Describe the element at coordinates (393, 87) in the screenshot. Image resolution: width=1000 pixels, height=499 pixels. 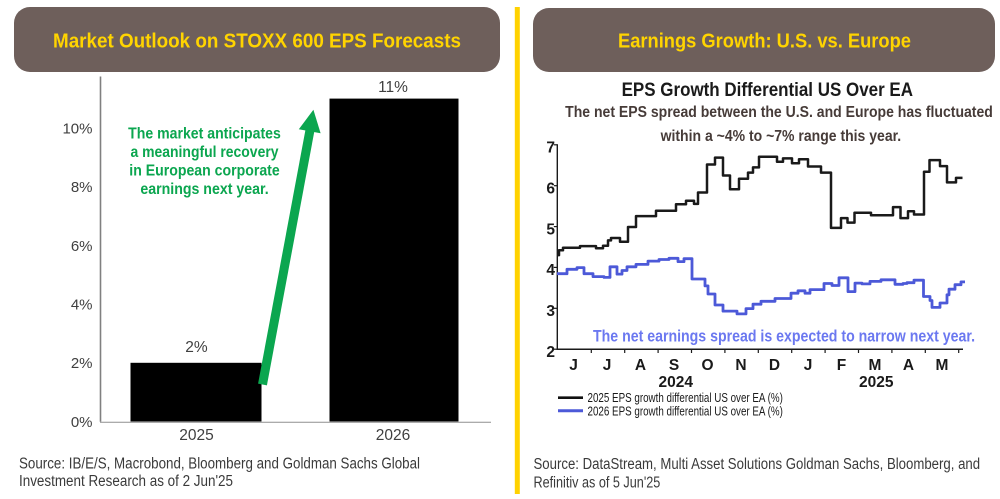
I see `svg-text: 11%` at that location.